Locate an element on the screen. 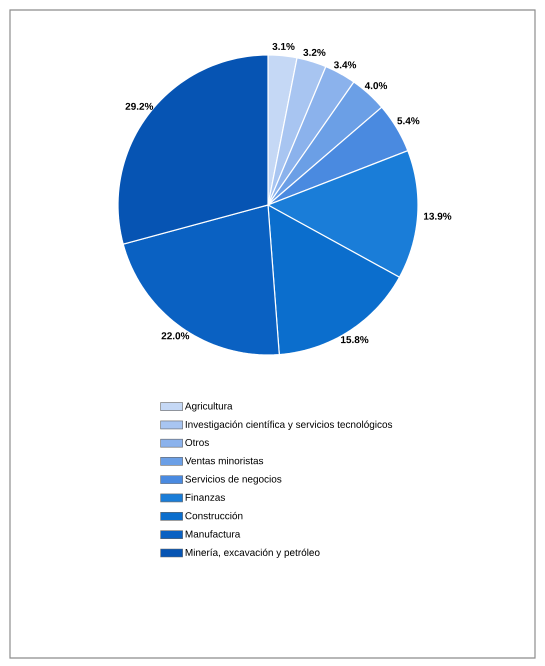 The image size is (545, 666). data-label: 5.4% is located at coordinates (408, 120).